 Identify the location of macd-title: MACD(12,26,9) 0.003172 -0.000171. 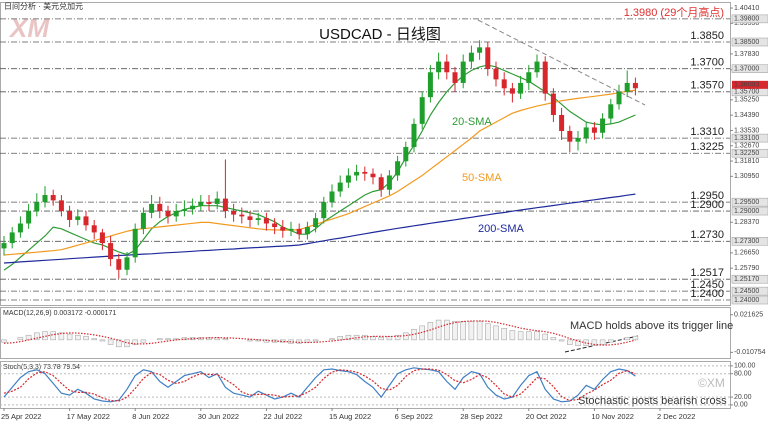
(59, 313).